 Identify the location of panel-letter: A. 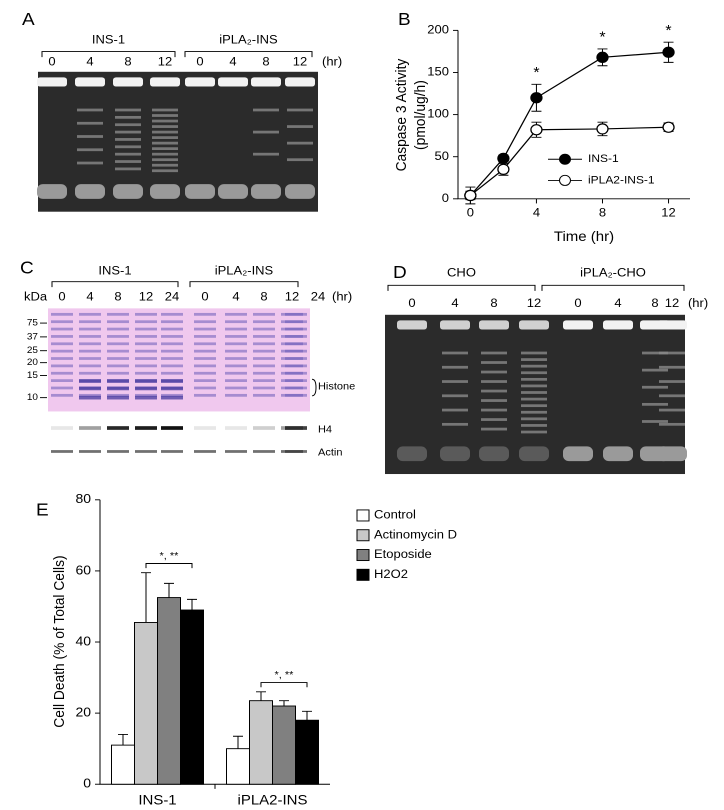
(29, 19).